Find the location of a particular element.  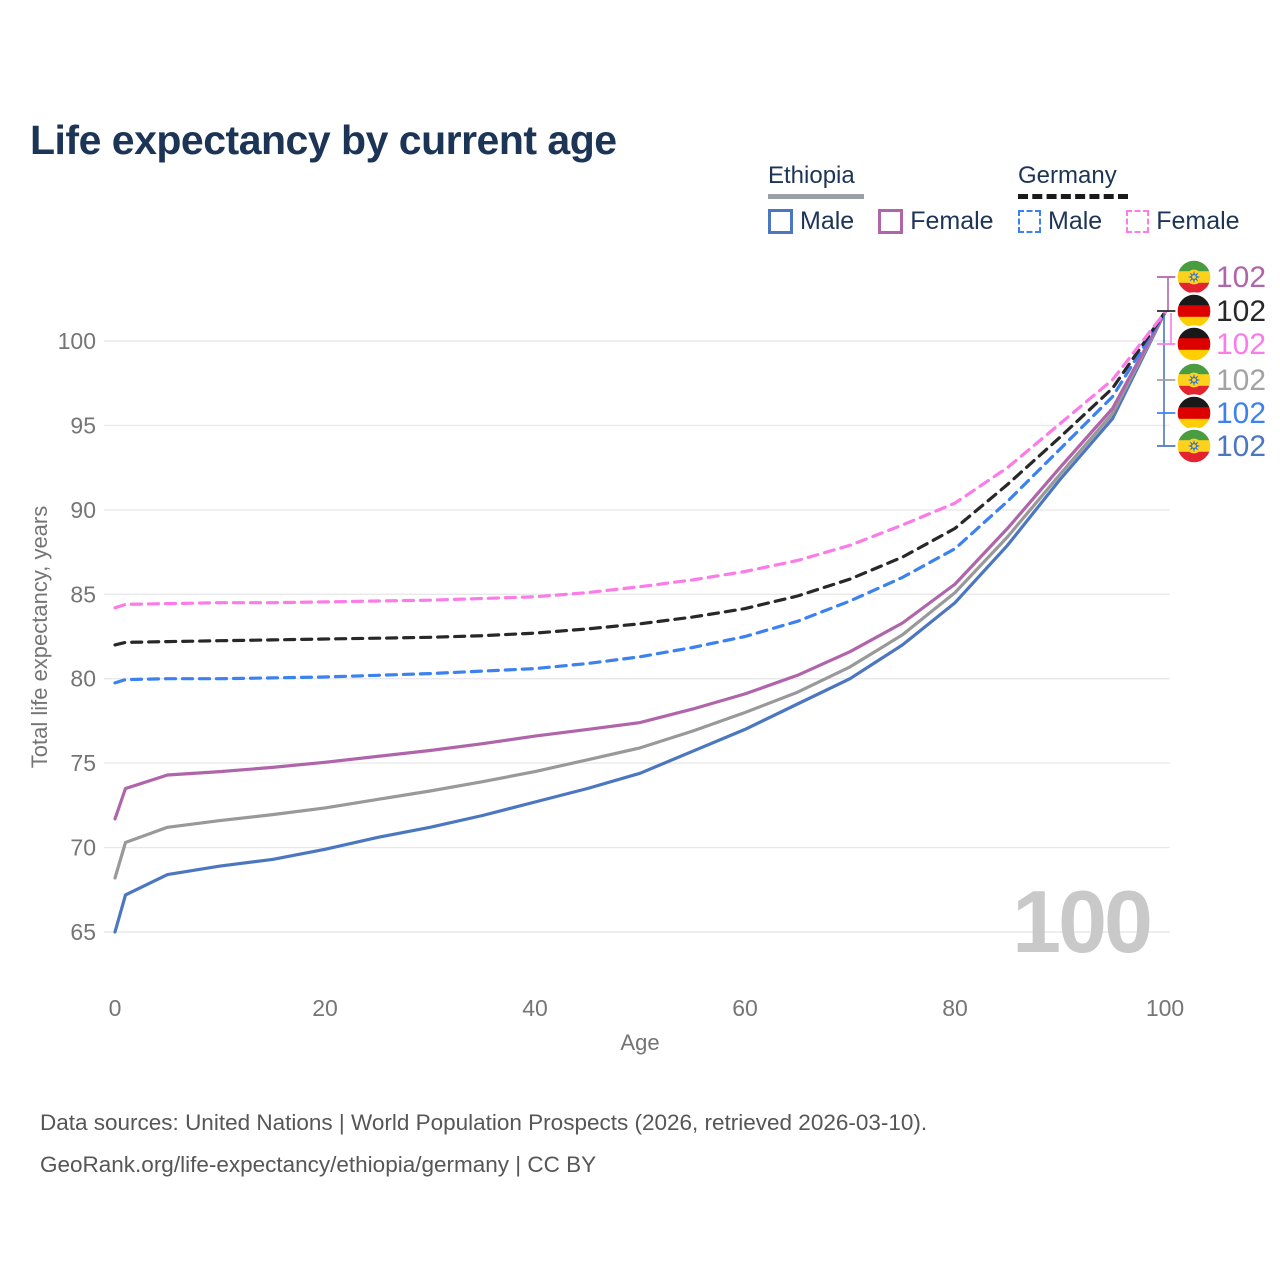

legend-item-germany-female: Female is located at coordinates (1183, 221).